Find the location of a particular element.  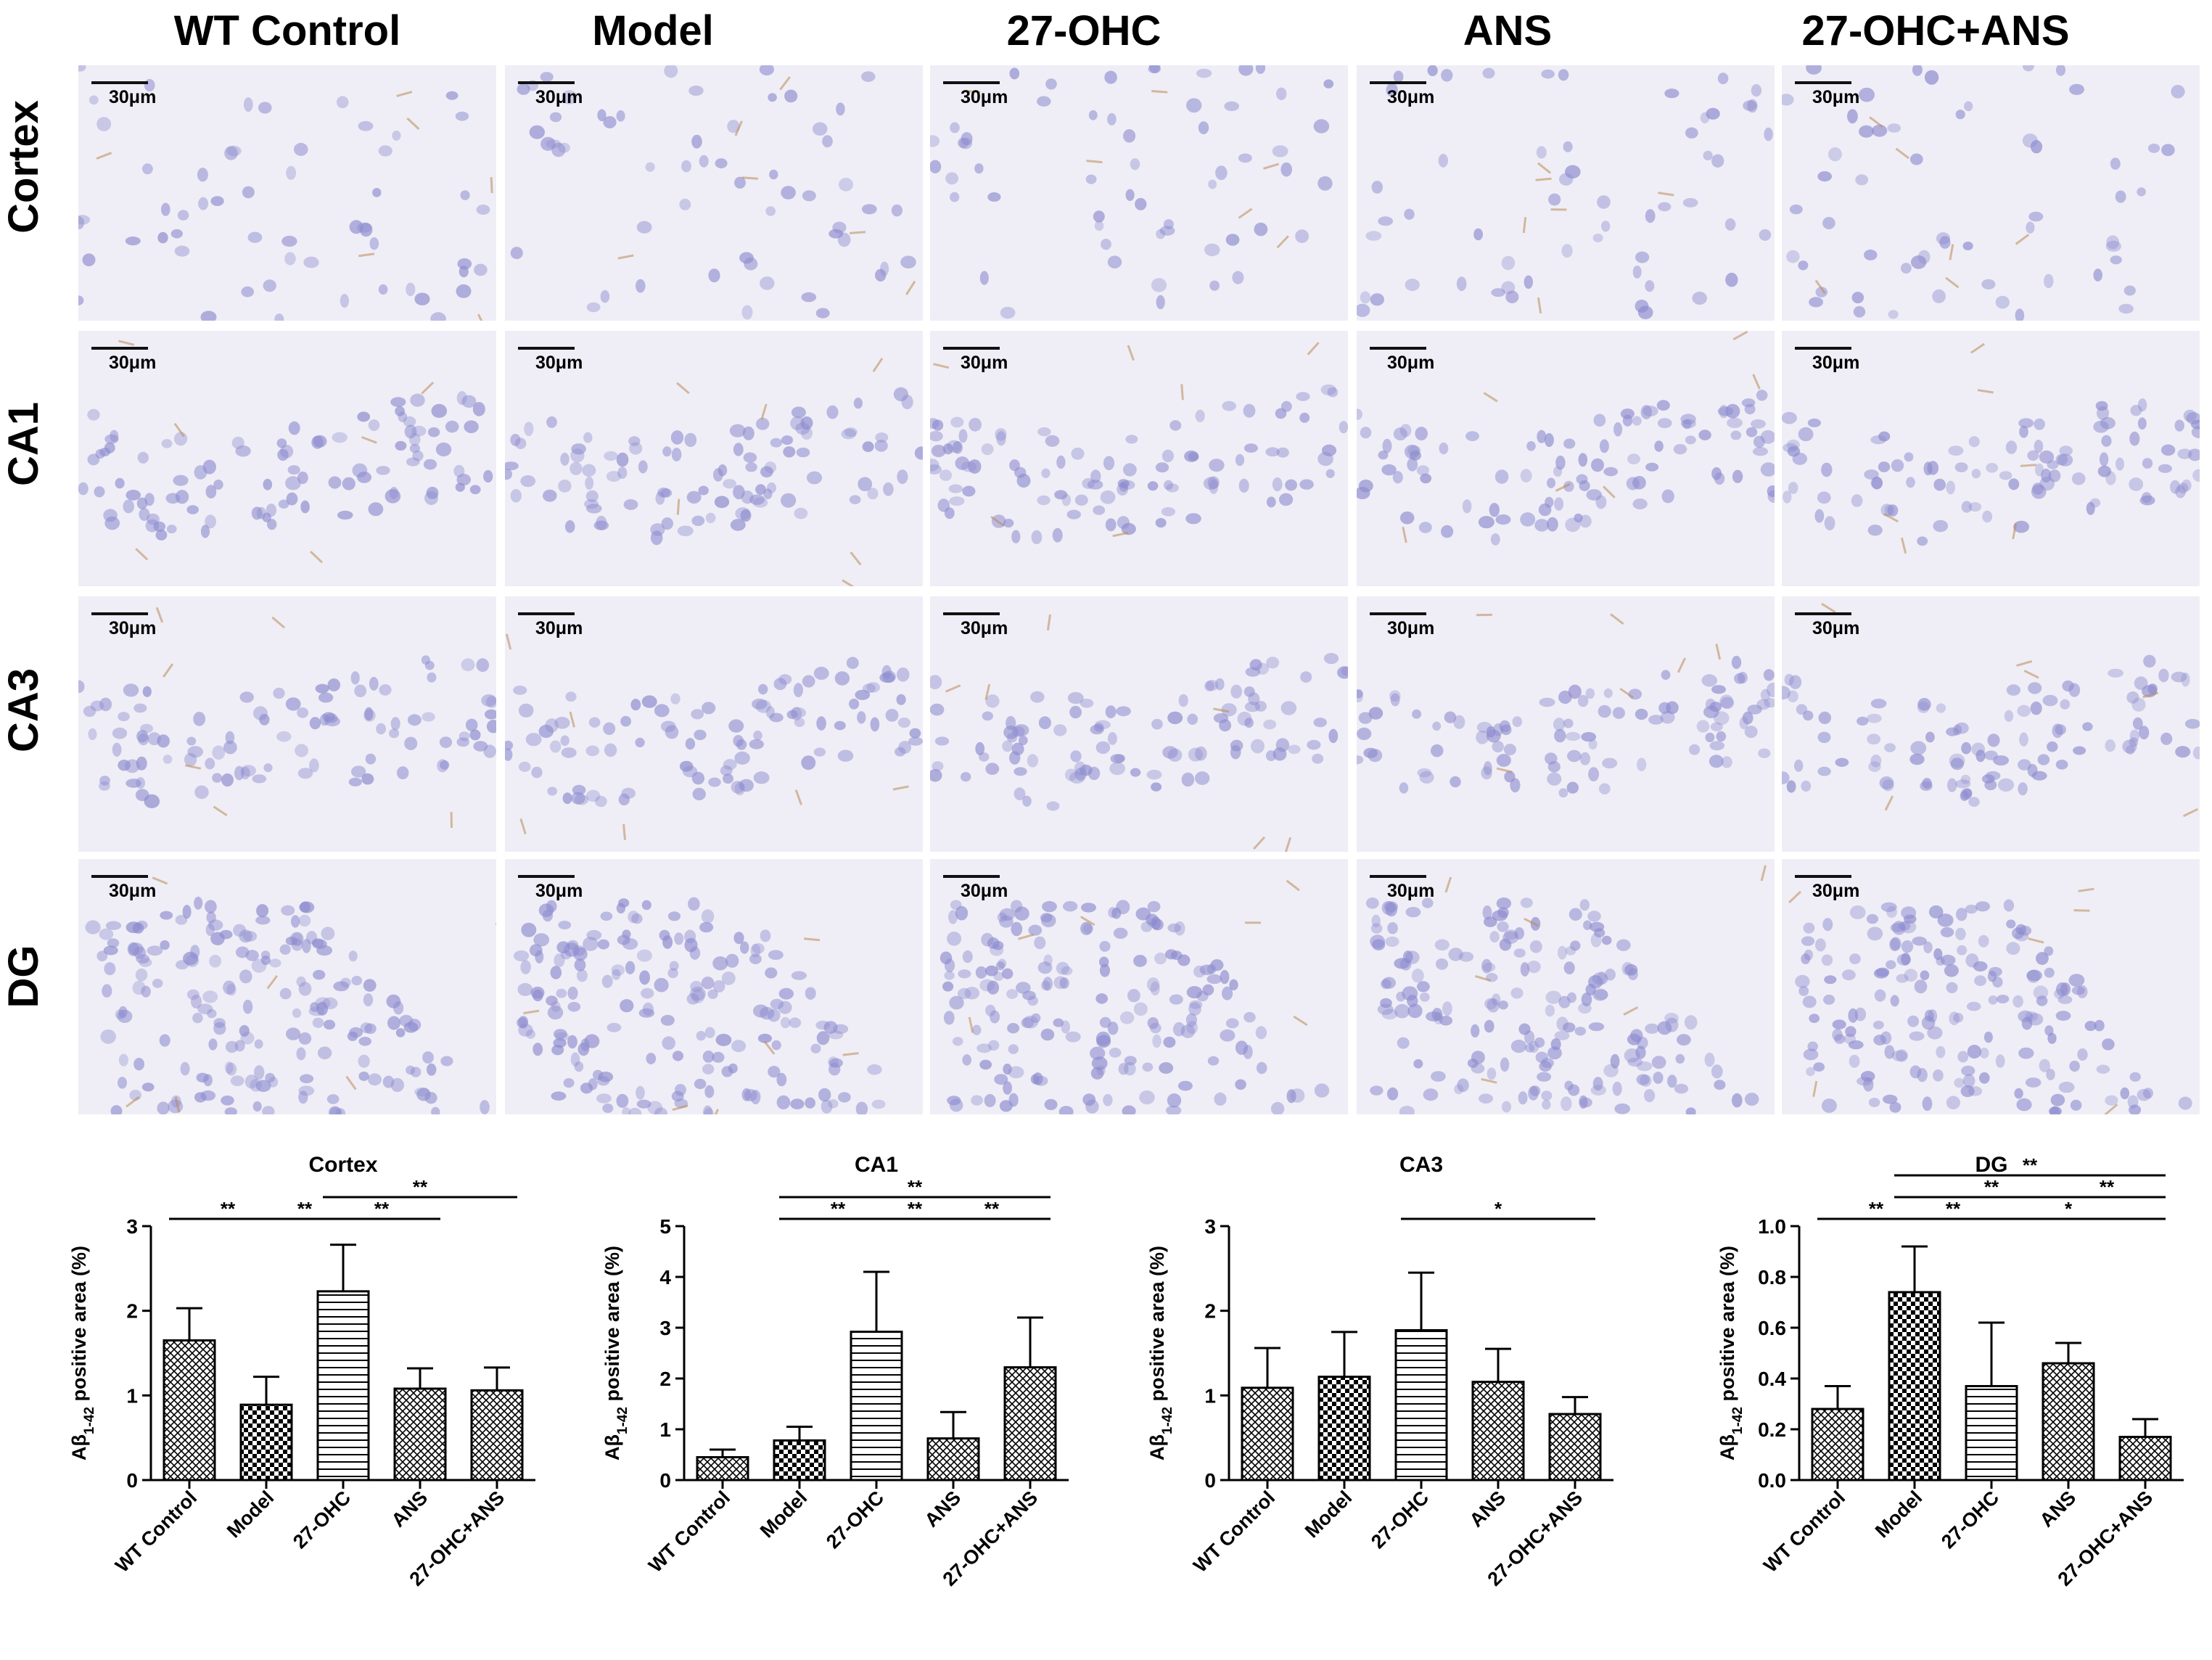

row-header-cortex: Cortex is located at coordinates (24, 167).